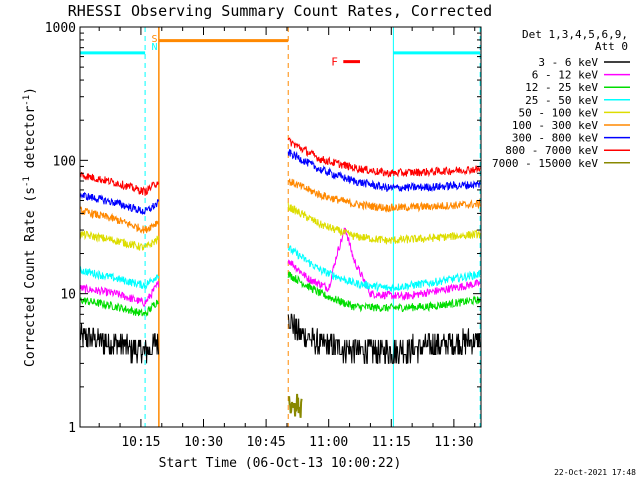 The image size is (640, 480). Describe the element at coordinates (266, 442) in the screenshot. I see `x-tick-label: 10:45` at that location.